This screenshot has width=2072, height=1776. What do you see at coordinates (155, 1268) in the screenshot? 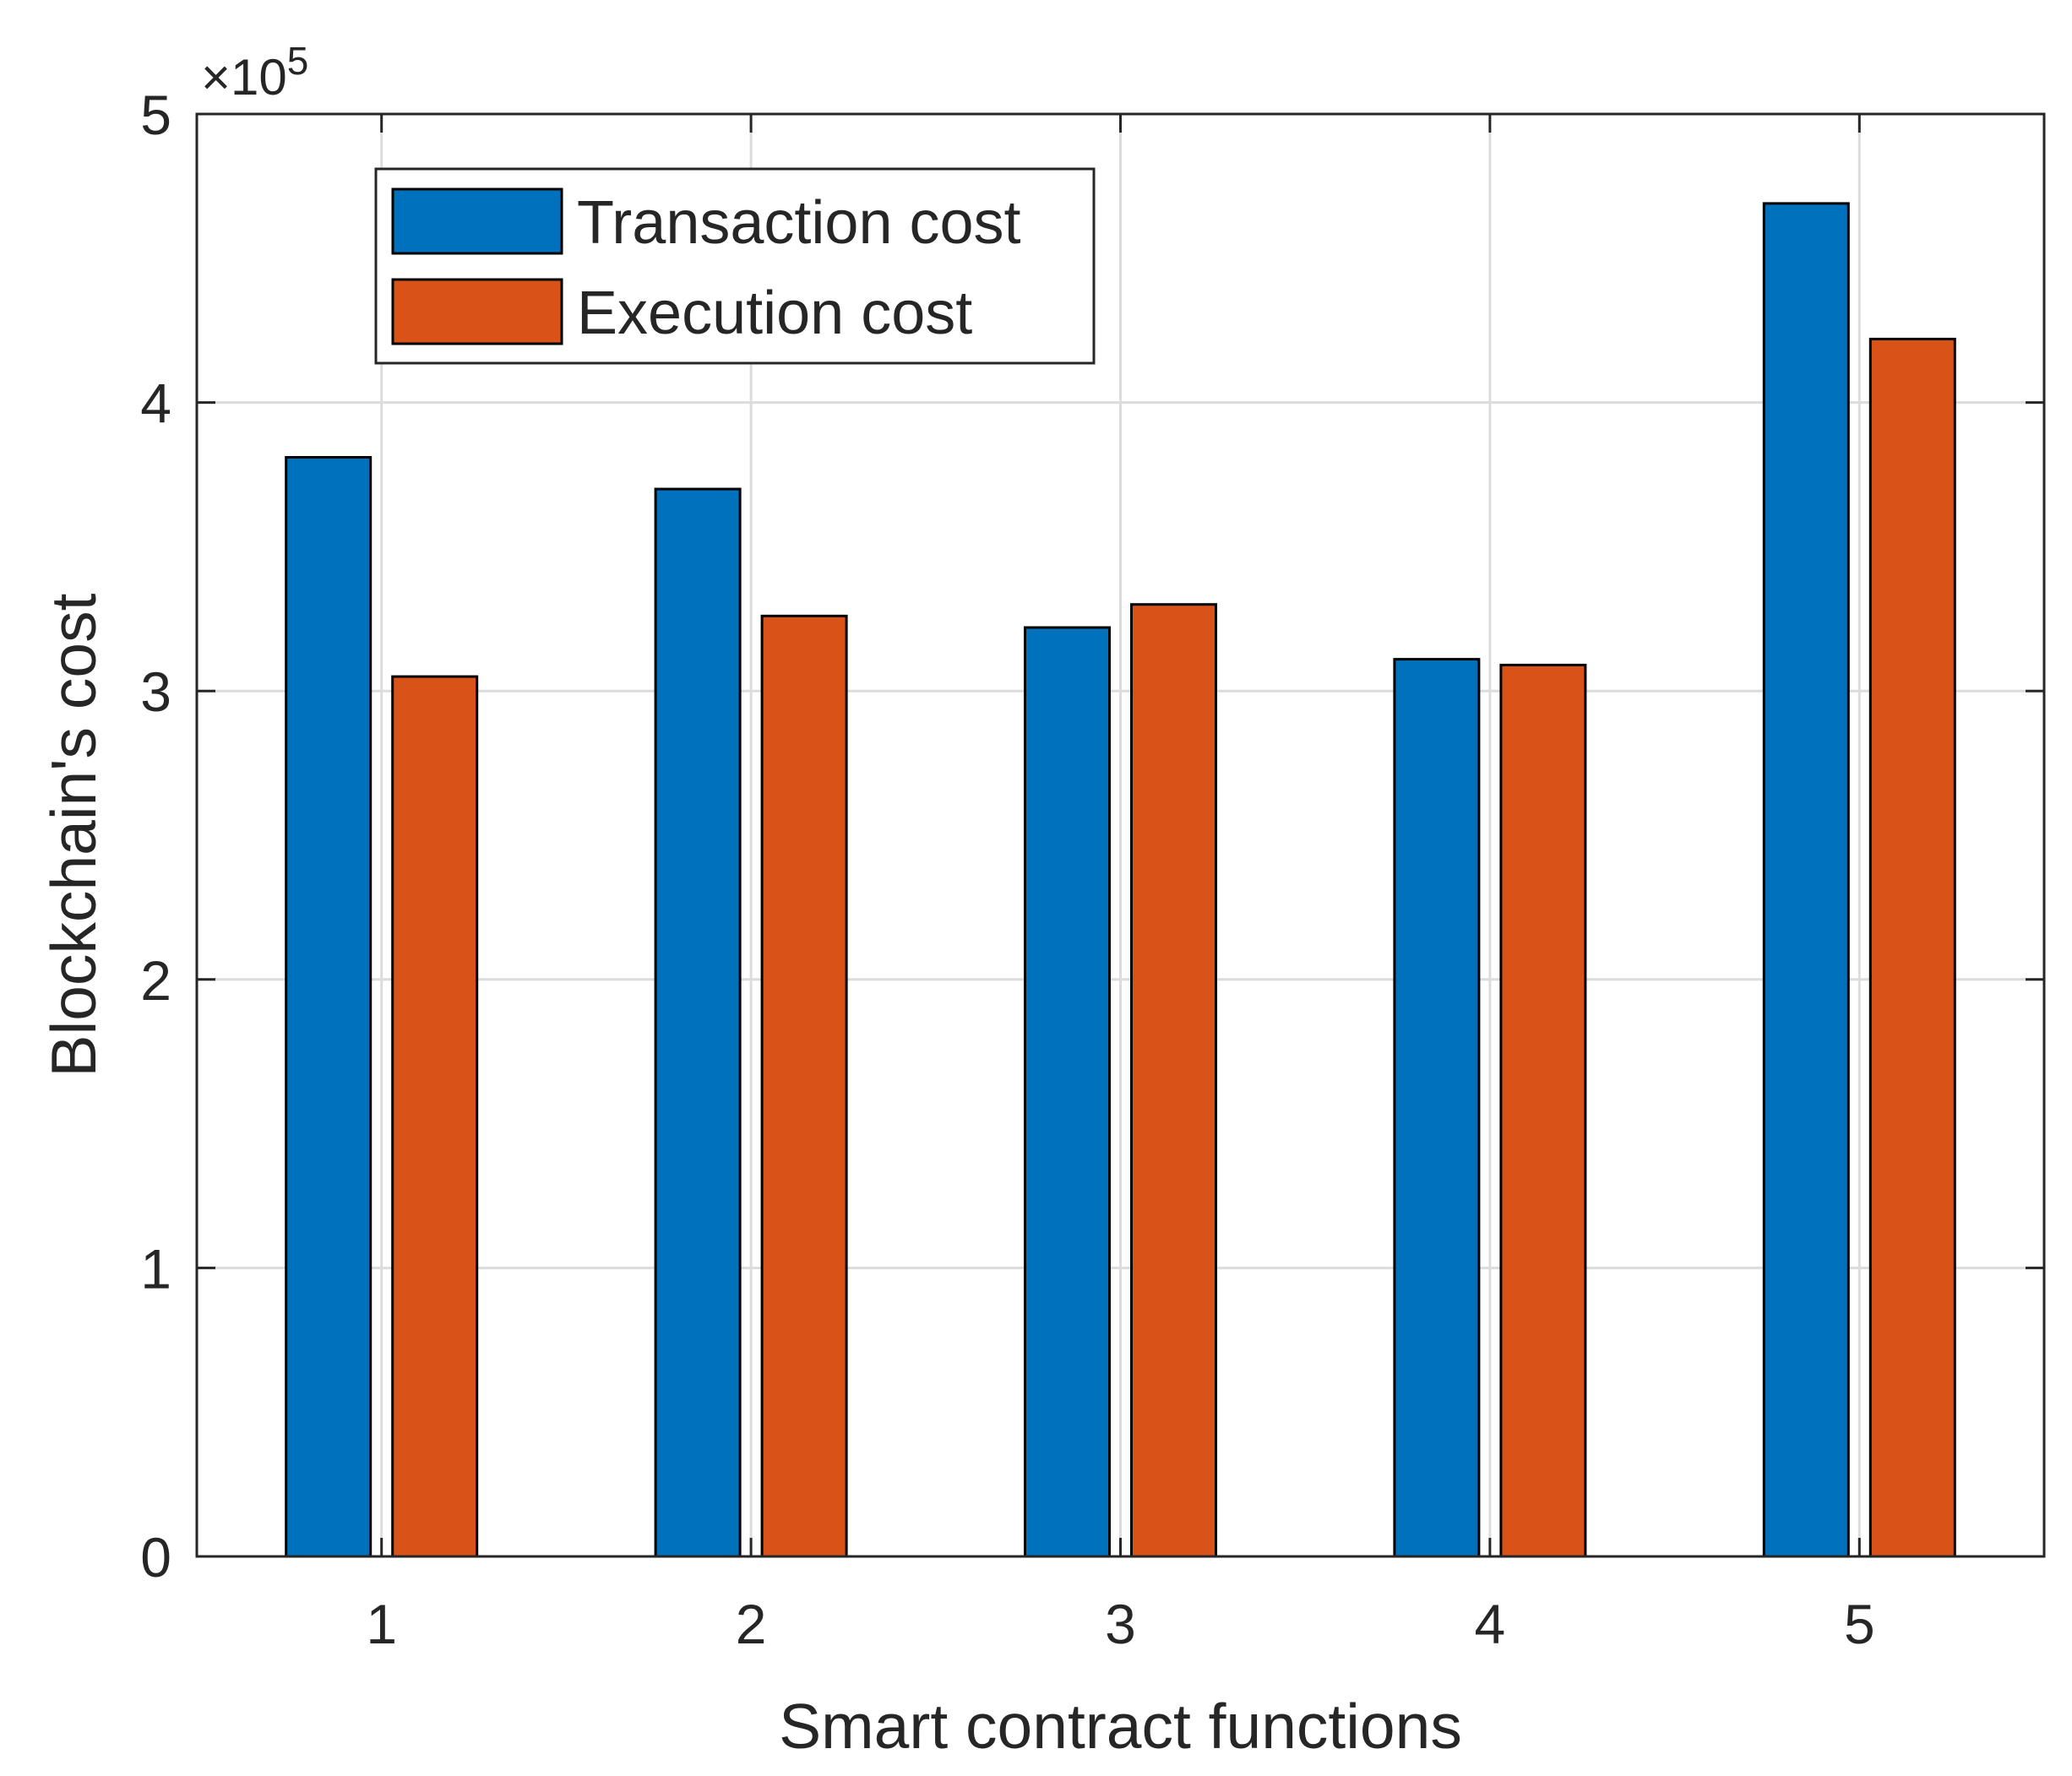
I see `y-tick-label: 1` at bounding box center [155, 1268].